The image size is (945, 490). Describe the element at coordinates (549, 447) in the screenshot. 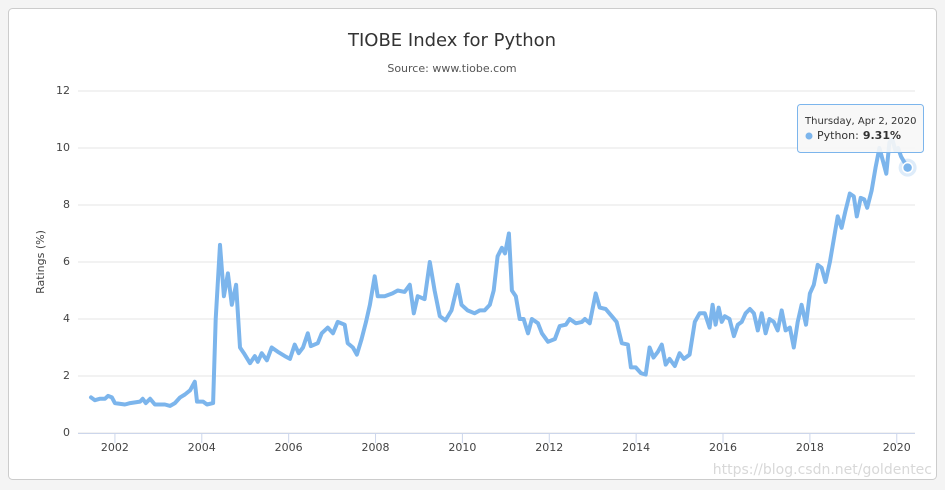

I see `x-tick-label: 2012` at that location.